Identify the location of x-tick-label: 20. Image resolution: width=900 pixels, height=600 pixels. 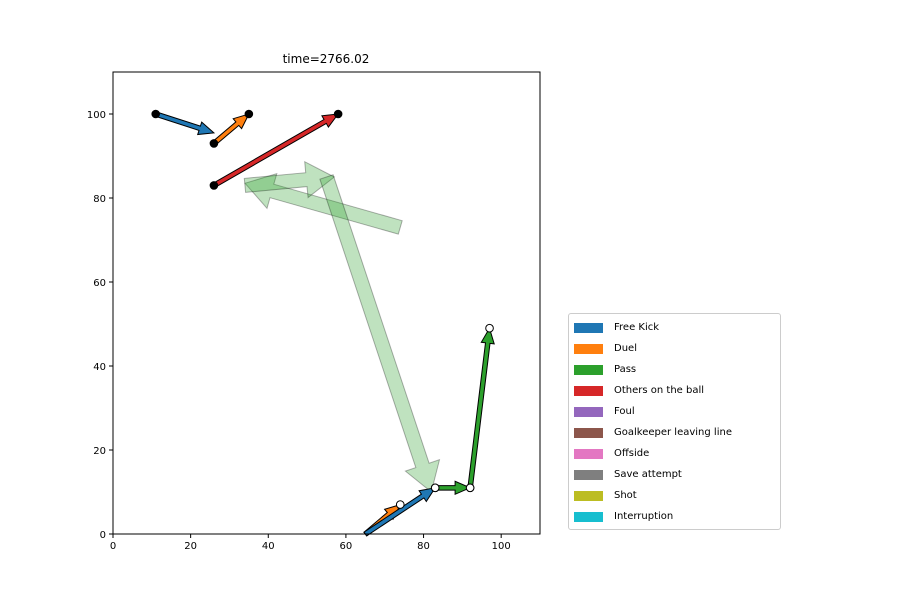
(190, 546).